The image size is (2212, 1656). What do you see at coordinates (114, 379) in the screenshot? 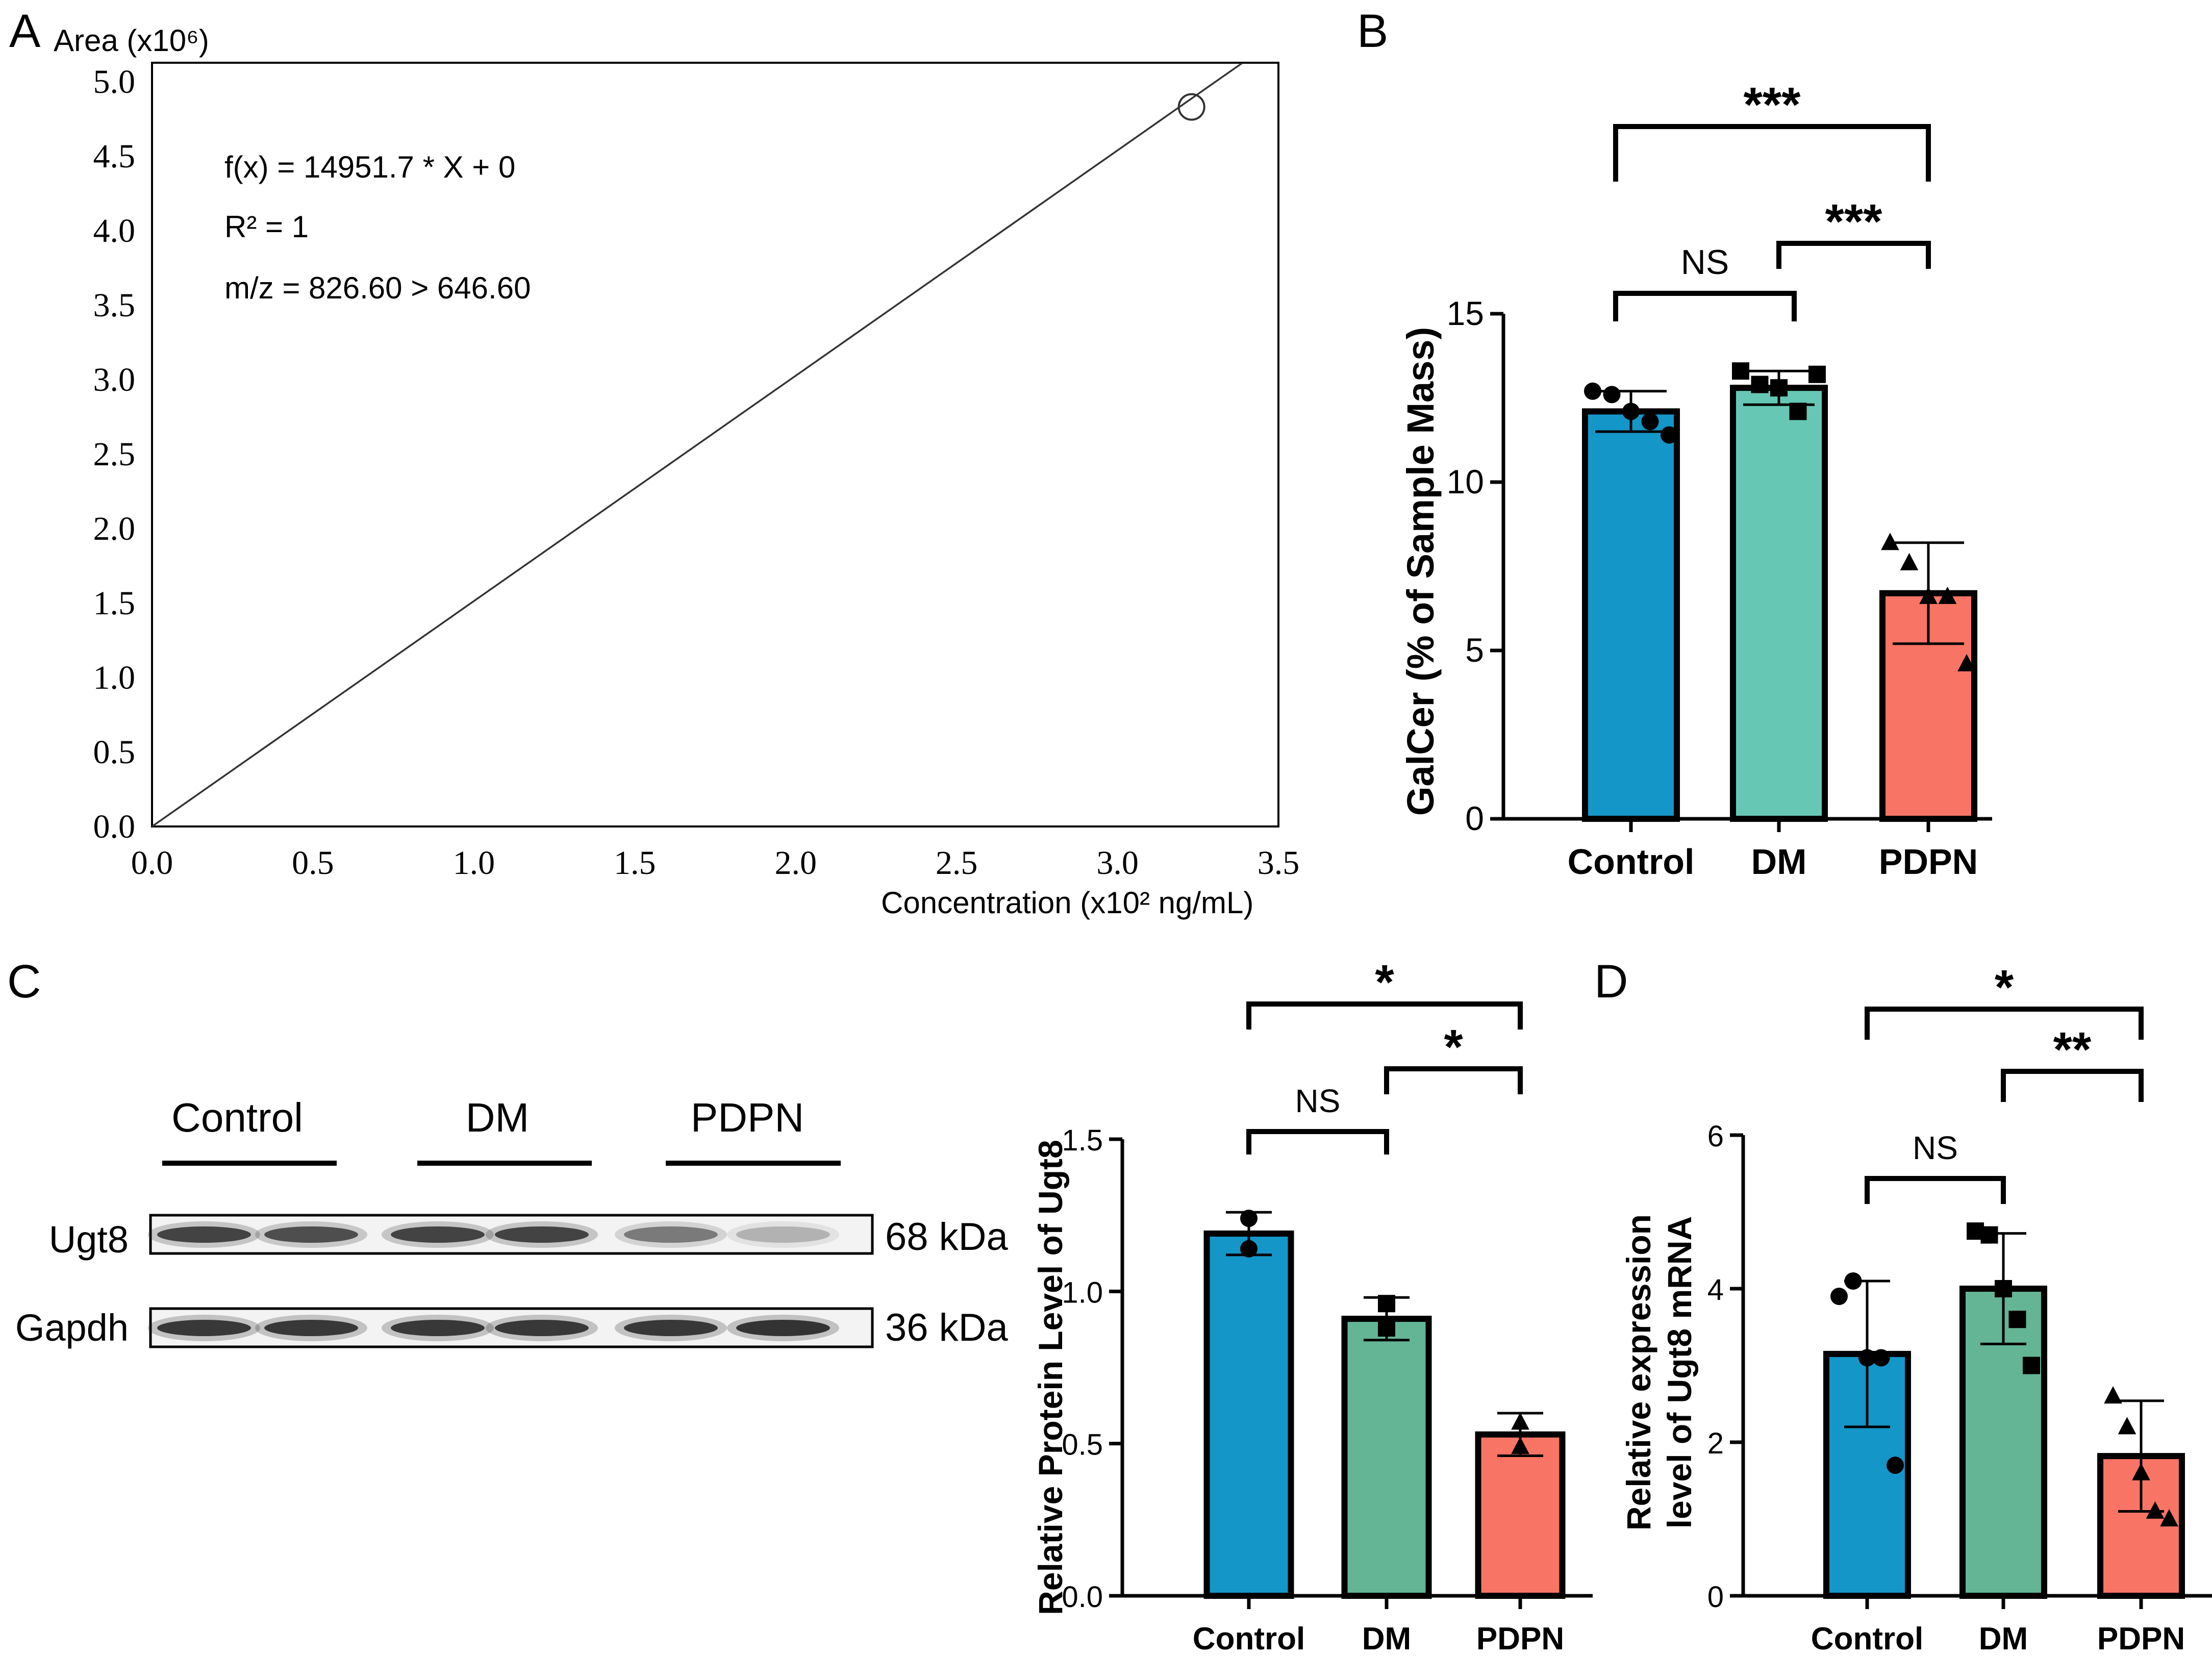
I see `y-tick-label: 3.0` at bounding box center [114, 379].